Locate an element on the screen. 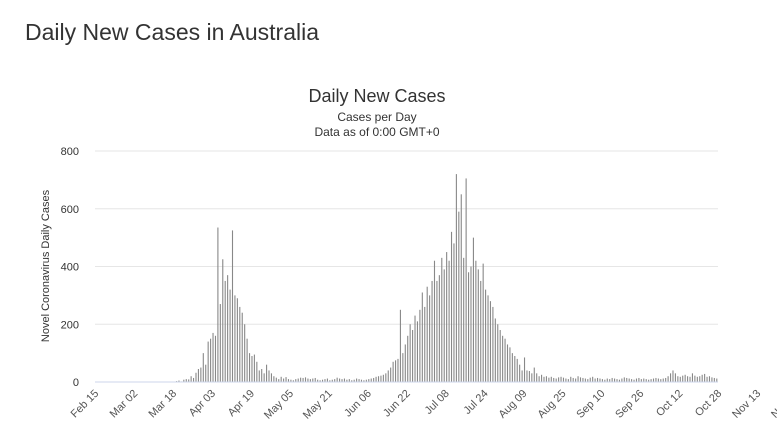 This screenshot has width=777, height=436. x-tick-label: Oct 28 is located at coordinates (708, 403).